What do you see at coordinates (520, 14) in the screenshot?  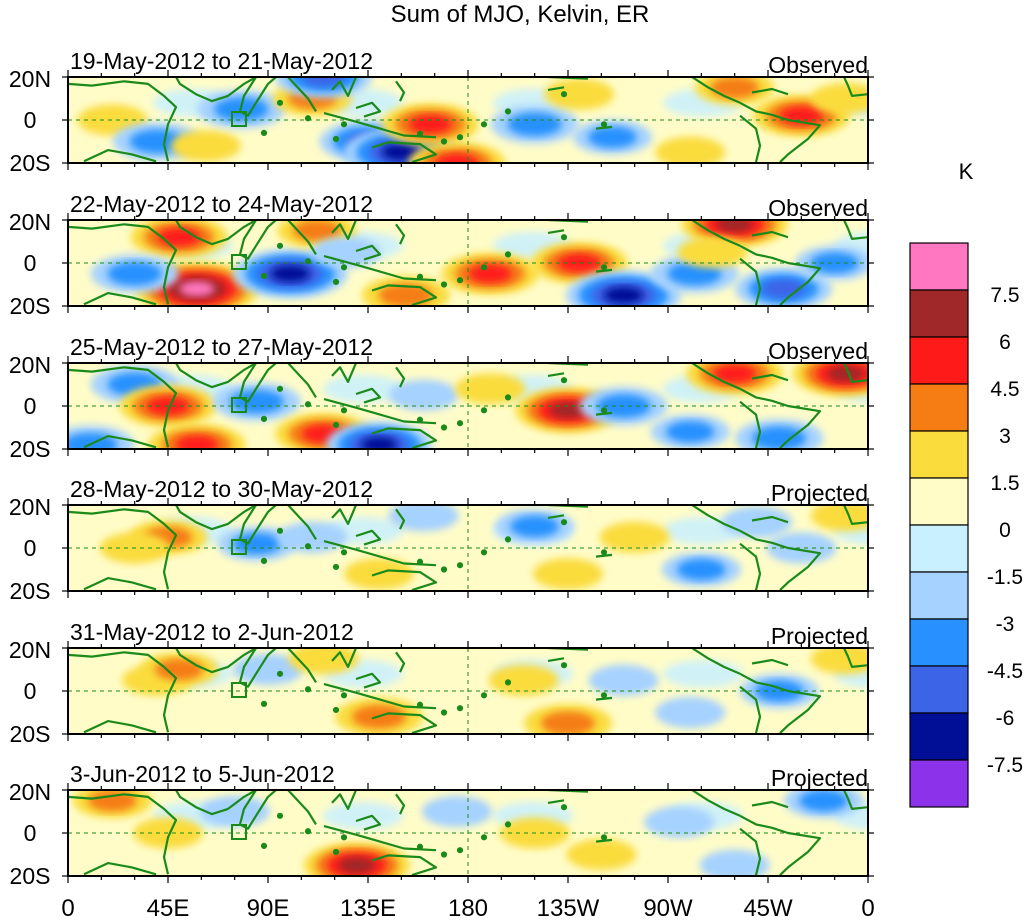 I see `figure-title: Sum of MJO, Kelvin, ER` at bounding box center [520, 14].